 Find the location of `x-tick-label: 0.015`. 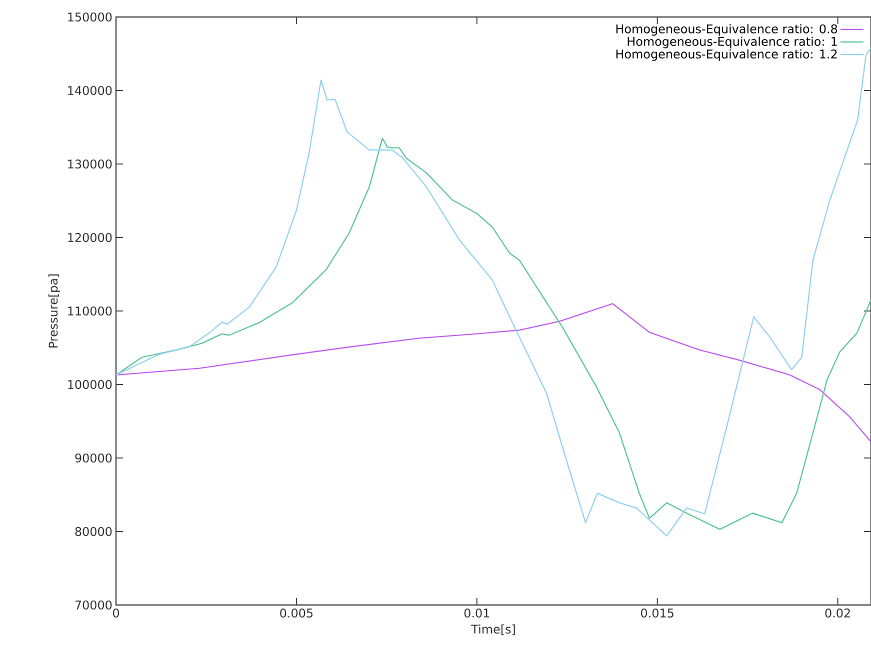

x-tick-label: 0.015 is located at coordinates (657, 613).